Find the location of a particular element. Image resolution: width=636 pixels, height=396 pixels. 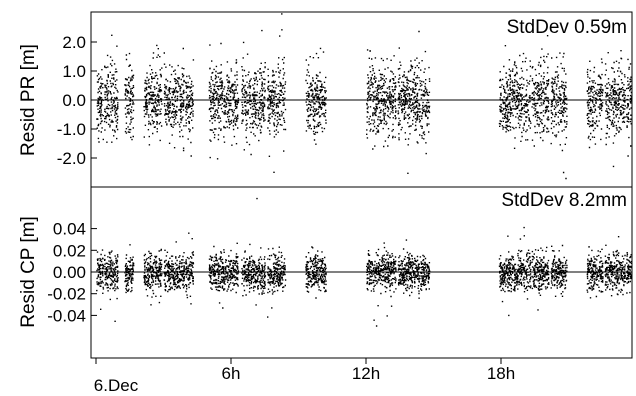

x-tick-label-0: 6.Dec is located at coordinates (116, 385).